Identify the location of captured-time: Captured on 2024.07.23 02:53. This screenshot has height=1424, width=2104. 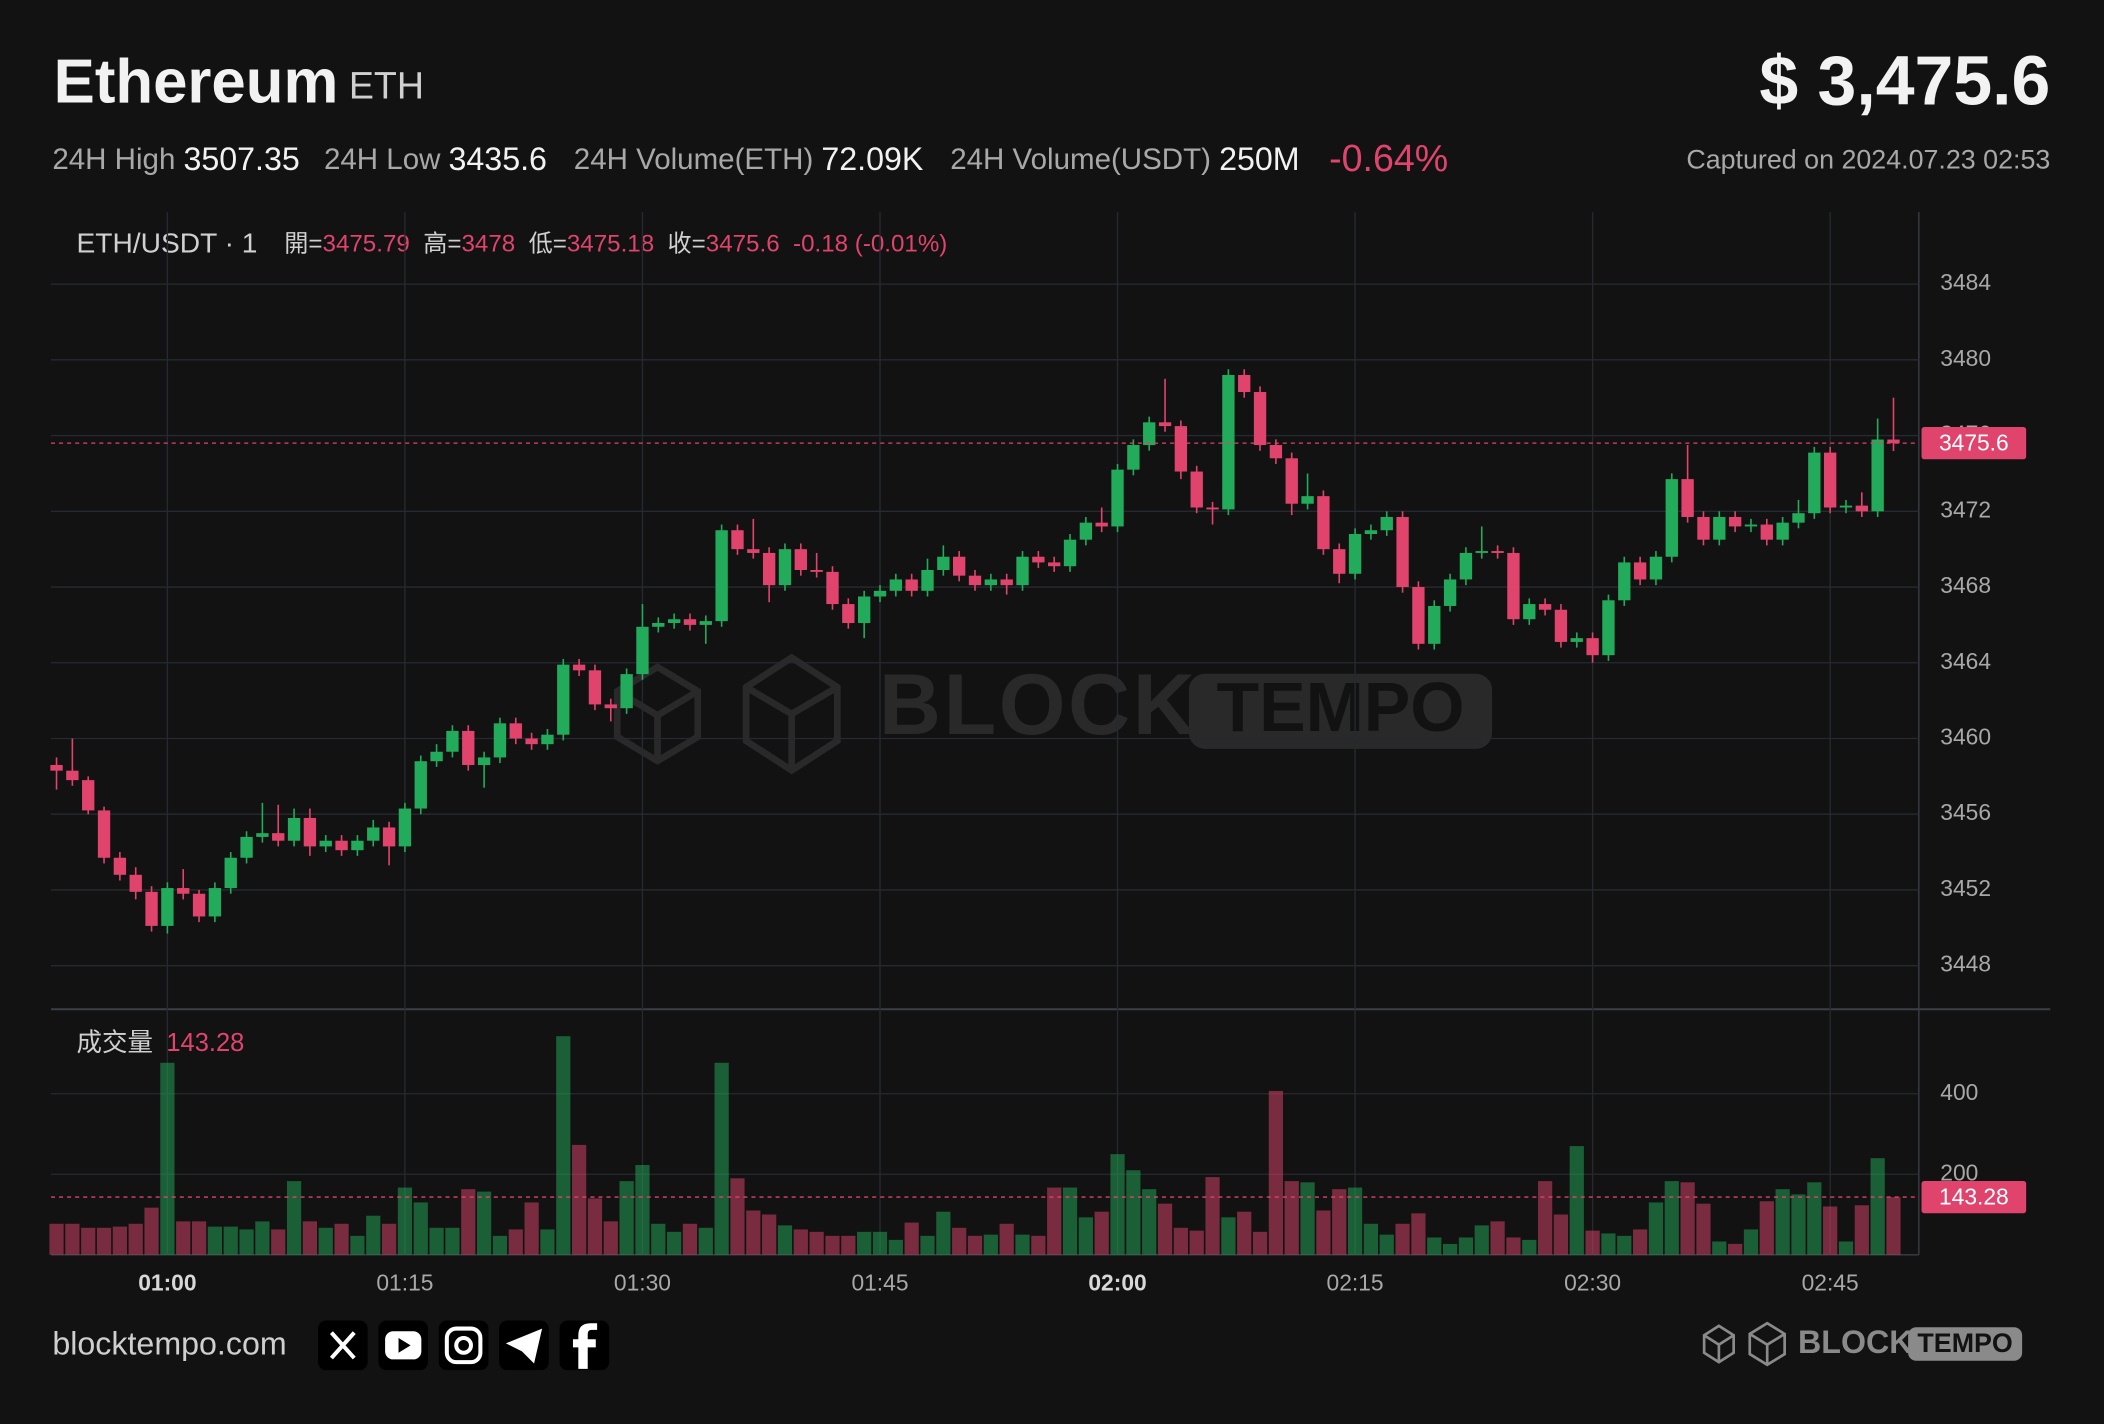
(1868, 159).